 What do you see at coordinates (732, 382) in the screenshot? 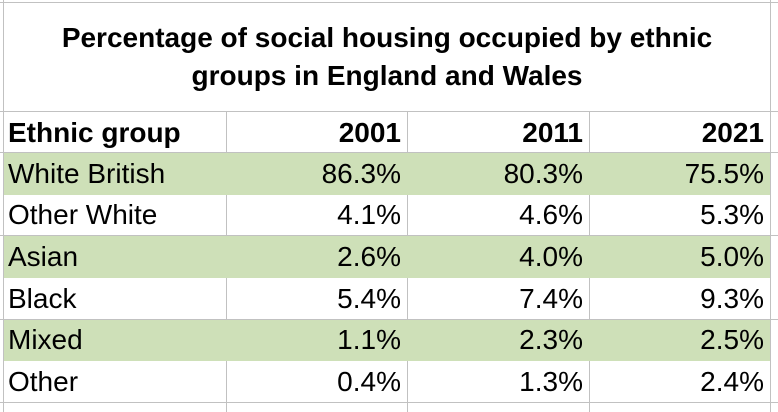
I see `value-cell: 2.4%` at bounding box center [732, 382].